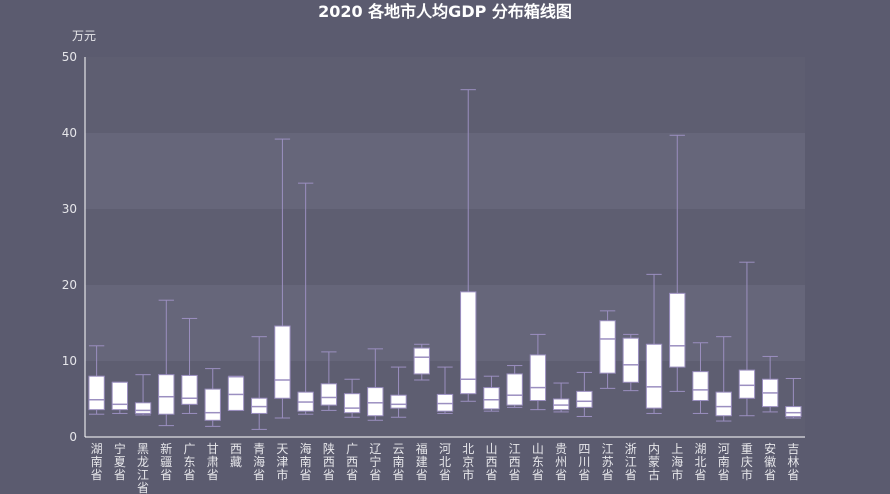 Image resolution: width=890 pixels, height=494 pixels. I want to click on x-tick-label: 湖北省, so click(700, 461).